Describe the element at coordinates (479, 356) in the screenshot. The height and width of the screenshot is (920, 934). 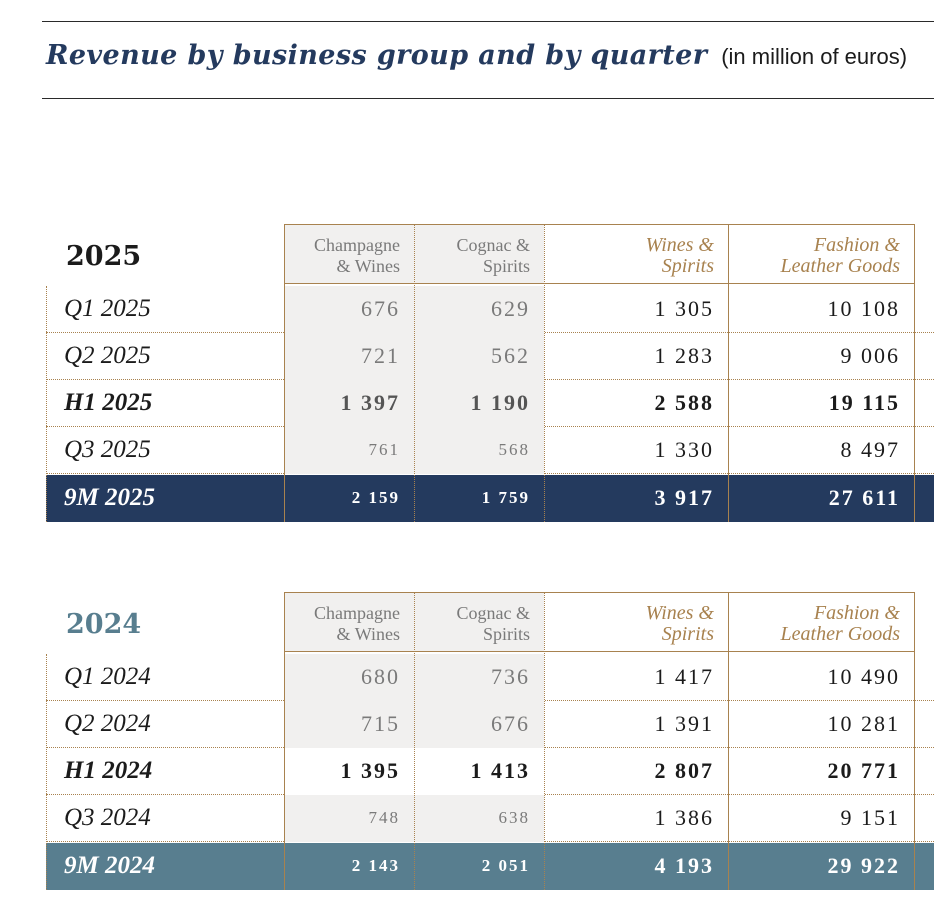
I see `cell-cognac: 562` at that location.